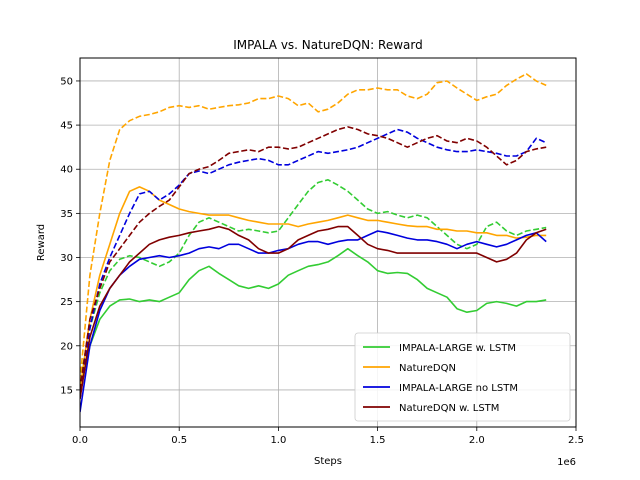 The width and height of the screenshot is (640, 480). What do you see at coordinates (328, 436) in the screenshot?
I see `x-ticks: 0.0 0.5 1.0 1.5 2.0 2.5` at bounding box center [328, 436].